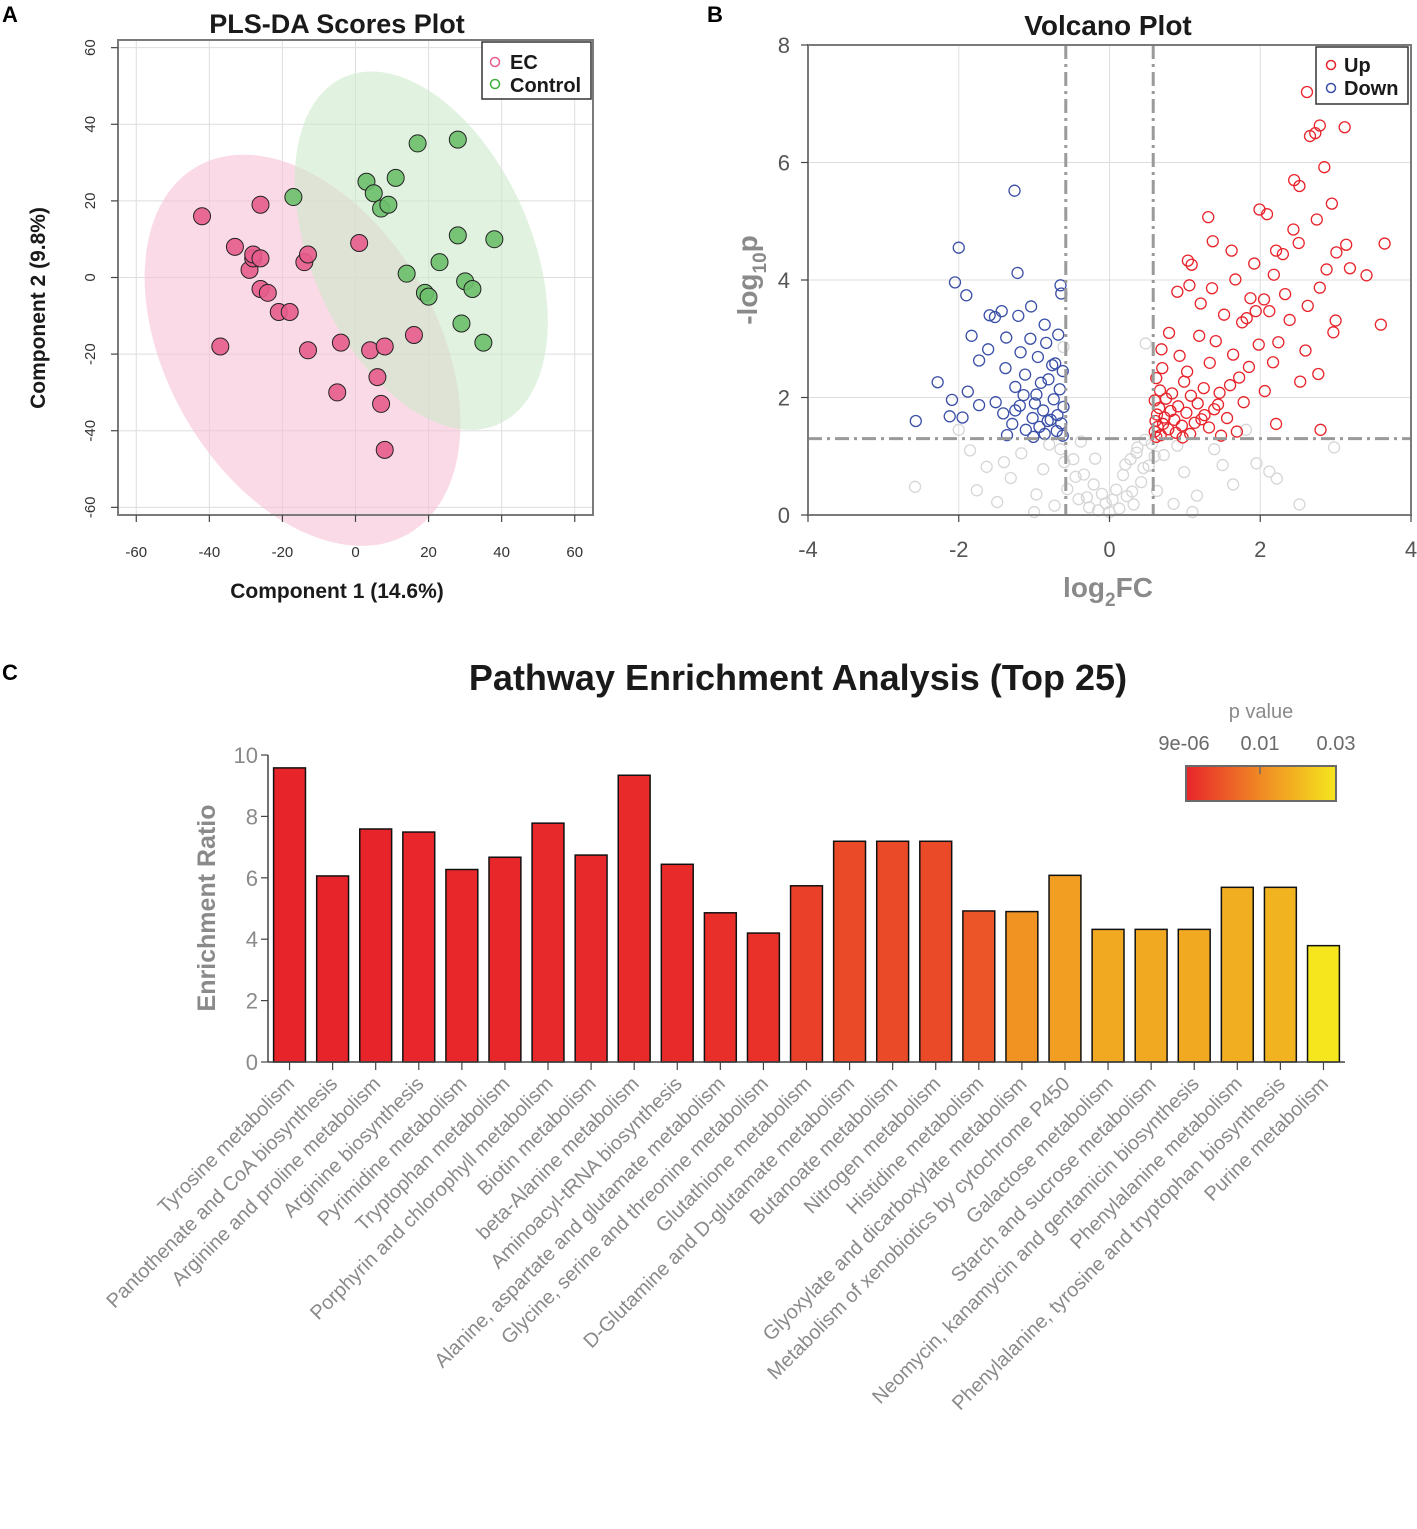 This screenshot has width=1417, height=1529. I want to click on colorbar-title: p value, so click(1261, 712).